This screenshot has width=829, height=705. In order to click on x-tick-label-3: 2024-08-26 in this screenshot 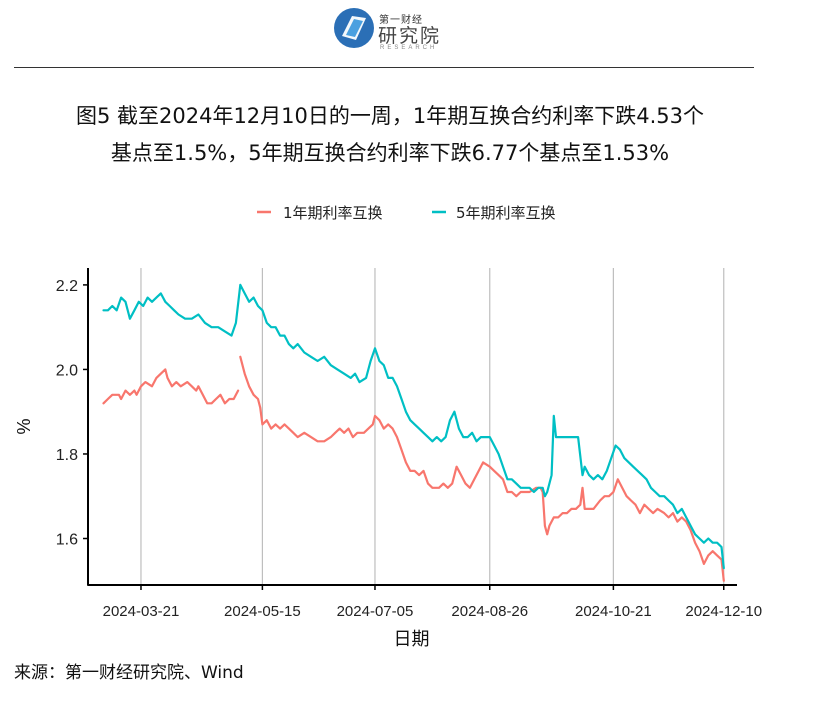, I will do `click(489, 611)`.